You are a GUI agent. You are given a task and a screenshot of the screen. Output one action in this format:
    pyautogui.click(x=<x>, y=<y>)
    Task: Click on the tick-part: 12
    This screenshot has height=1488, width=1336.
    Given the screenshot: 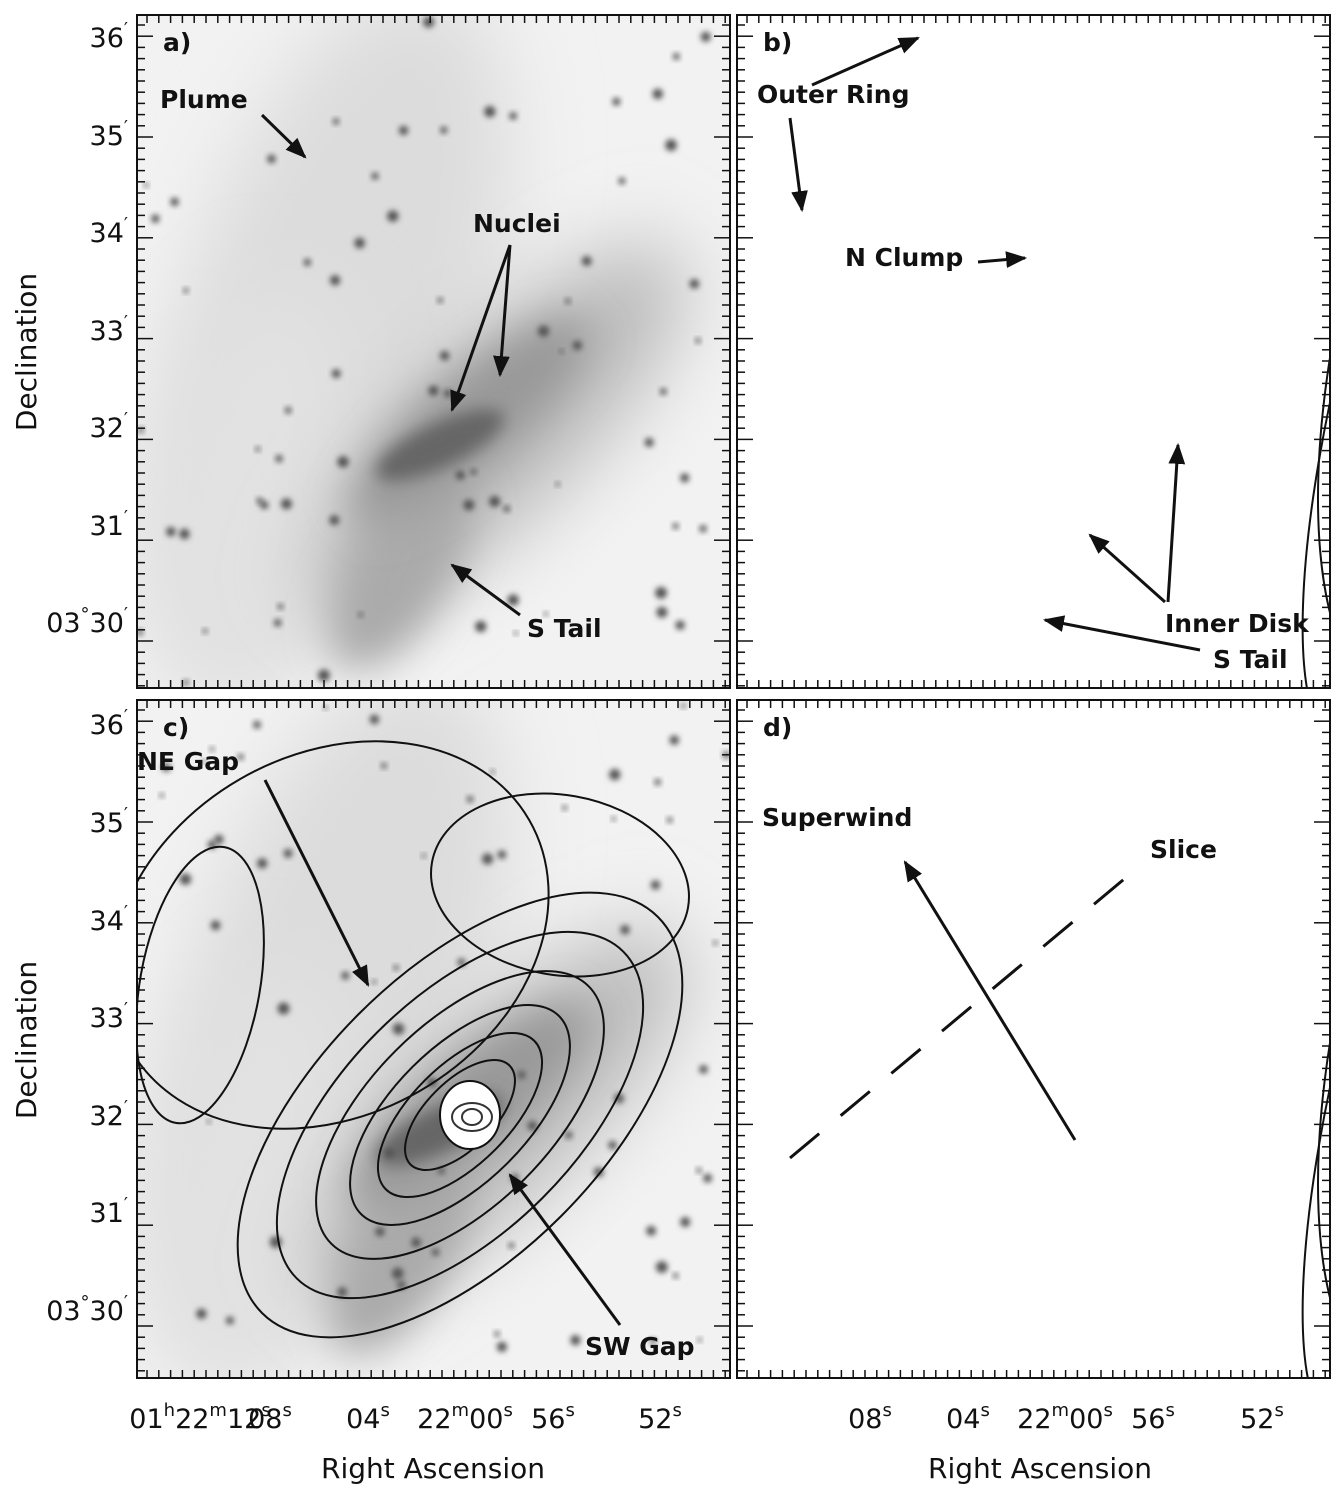 What is the action you would take?
    pyautogui.click(x=244, y=1419)
    